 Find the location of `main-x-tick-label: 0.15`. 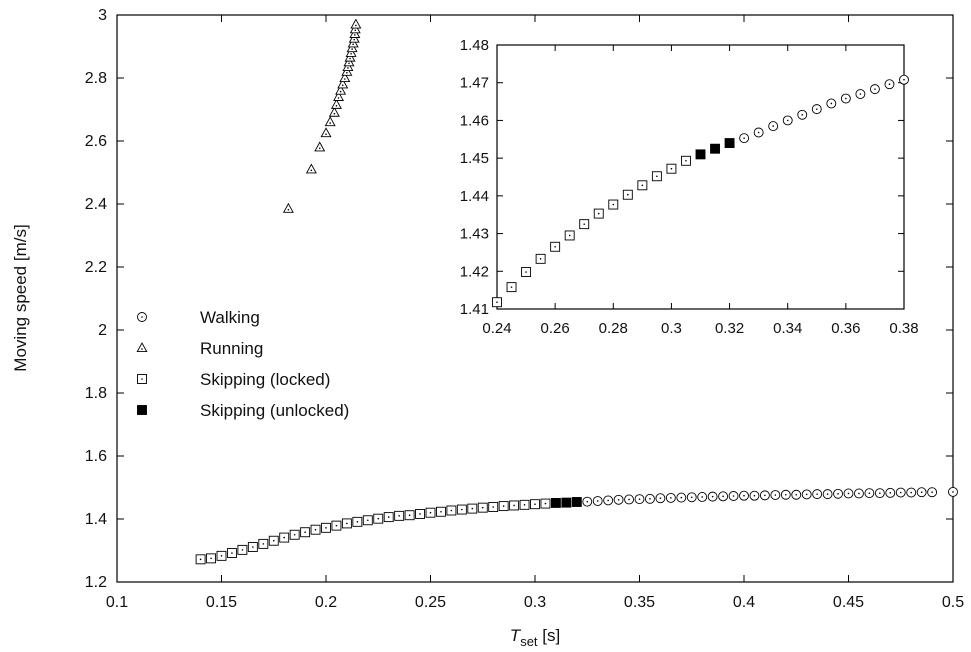

main-x-tick-label: 0.15 is located at coordinates (221, 602).